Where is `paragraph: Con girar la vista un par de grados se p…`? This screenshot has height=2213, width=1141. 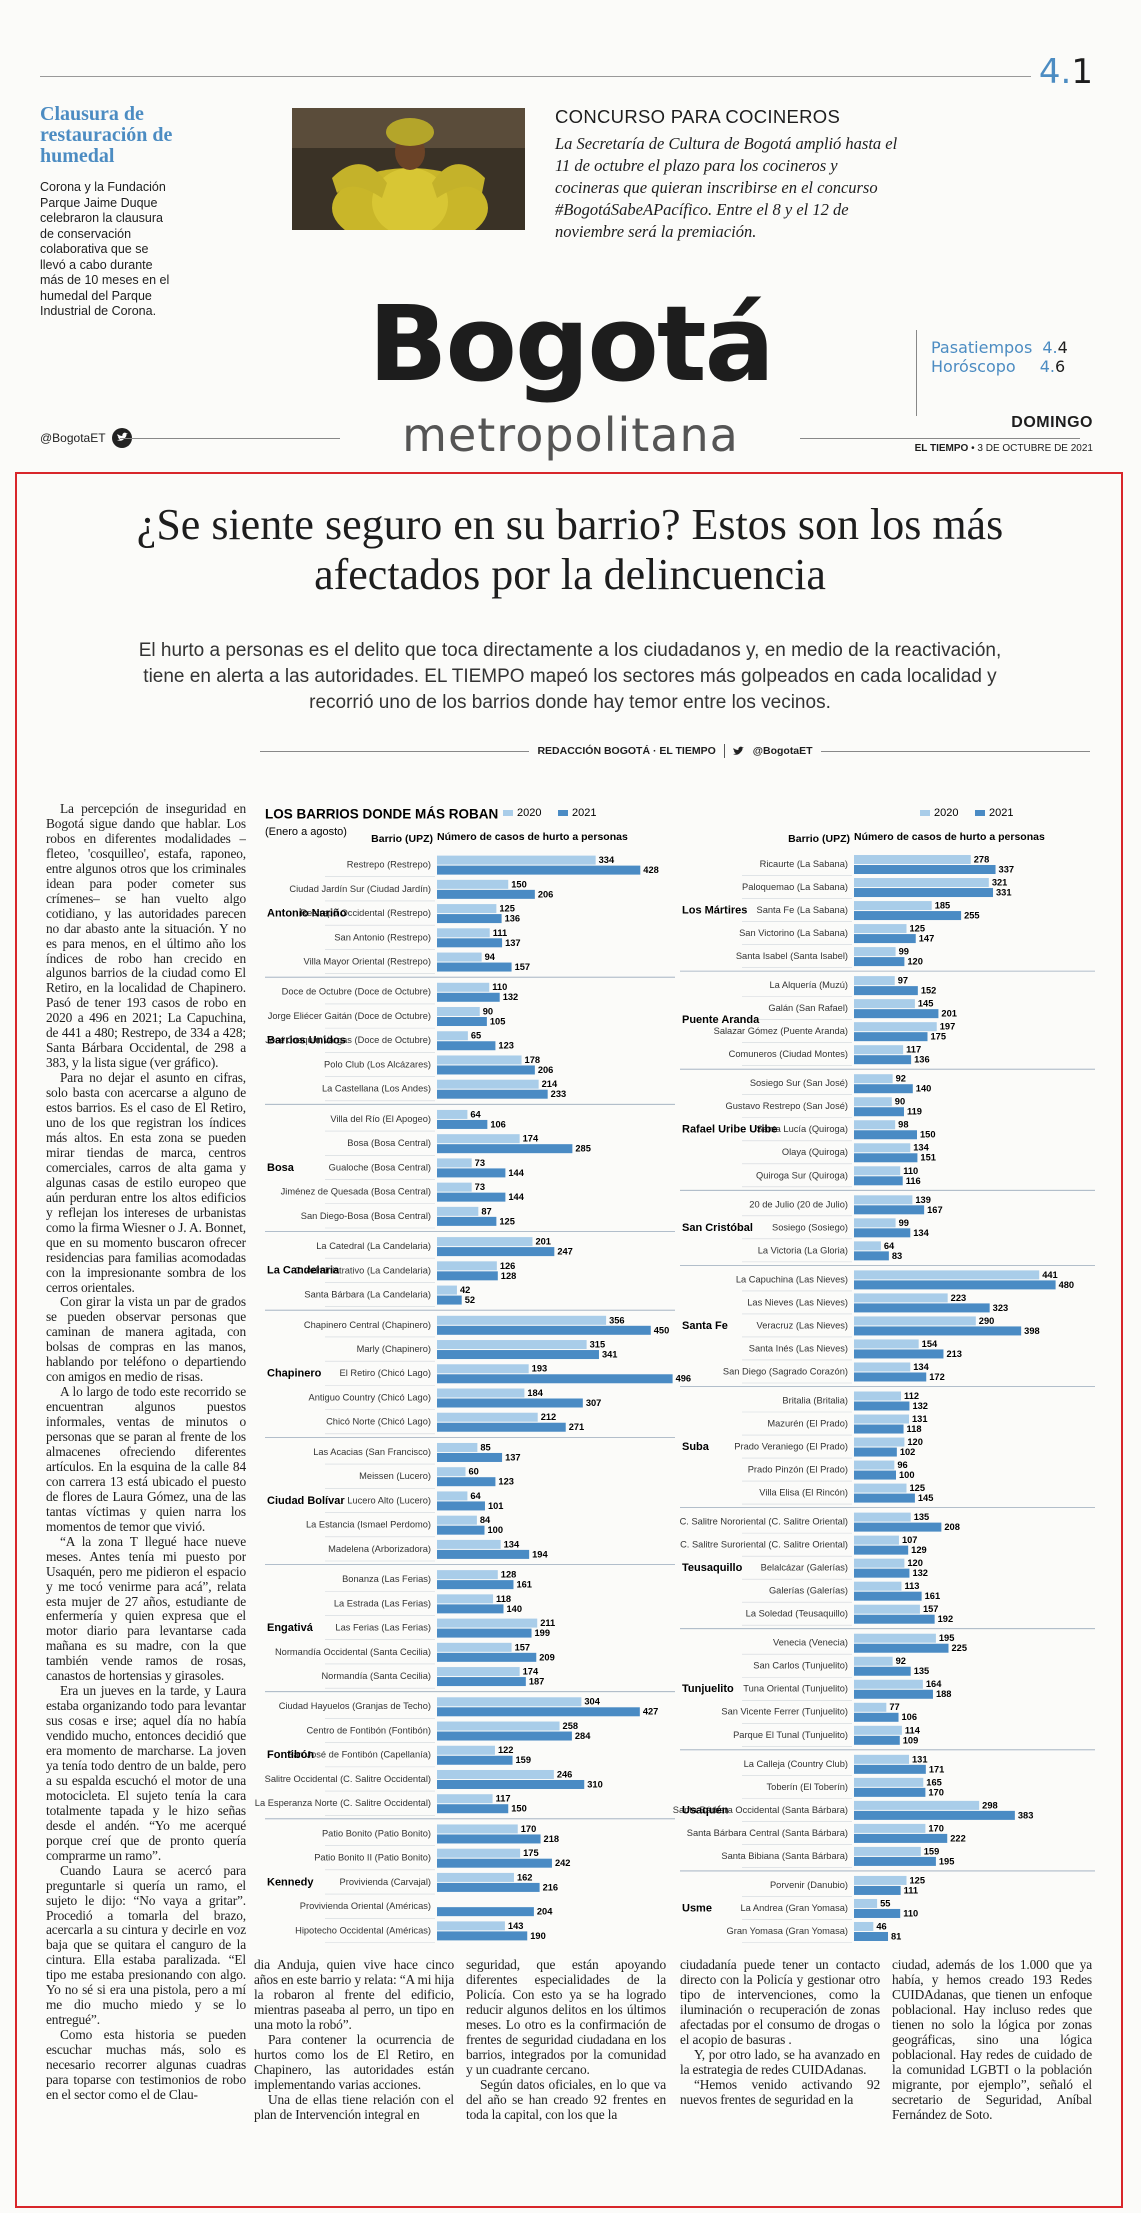 paragraph: Con girar la vista un par de grados se p… is located at coordinates (146, 1339).